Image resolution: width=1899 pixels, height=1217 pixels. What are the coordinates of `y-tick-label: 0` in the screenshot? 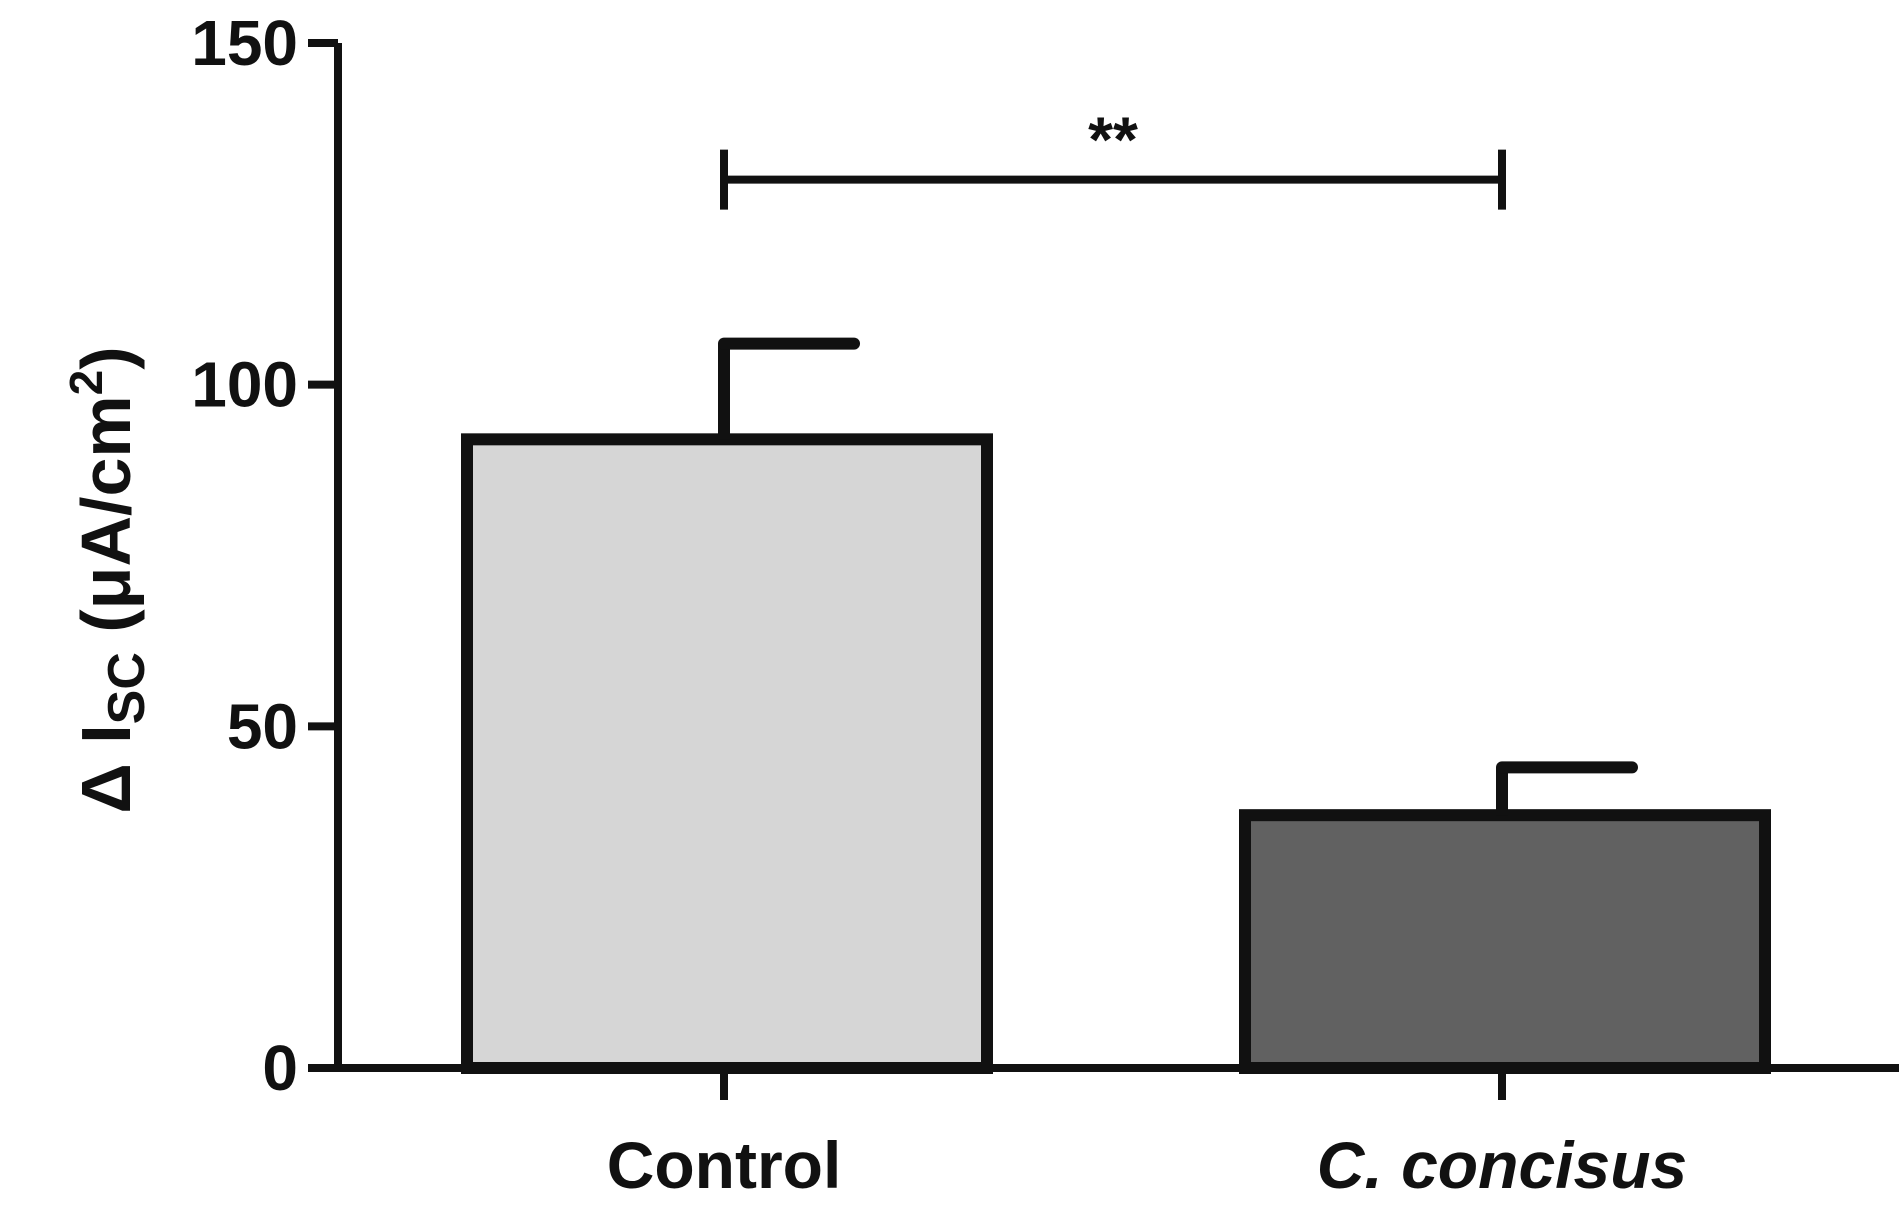 It's located at (280, 1068).